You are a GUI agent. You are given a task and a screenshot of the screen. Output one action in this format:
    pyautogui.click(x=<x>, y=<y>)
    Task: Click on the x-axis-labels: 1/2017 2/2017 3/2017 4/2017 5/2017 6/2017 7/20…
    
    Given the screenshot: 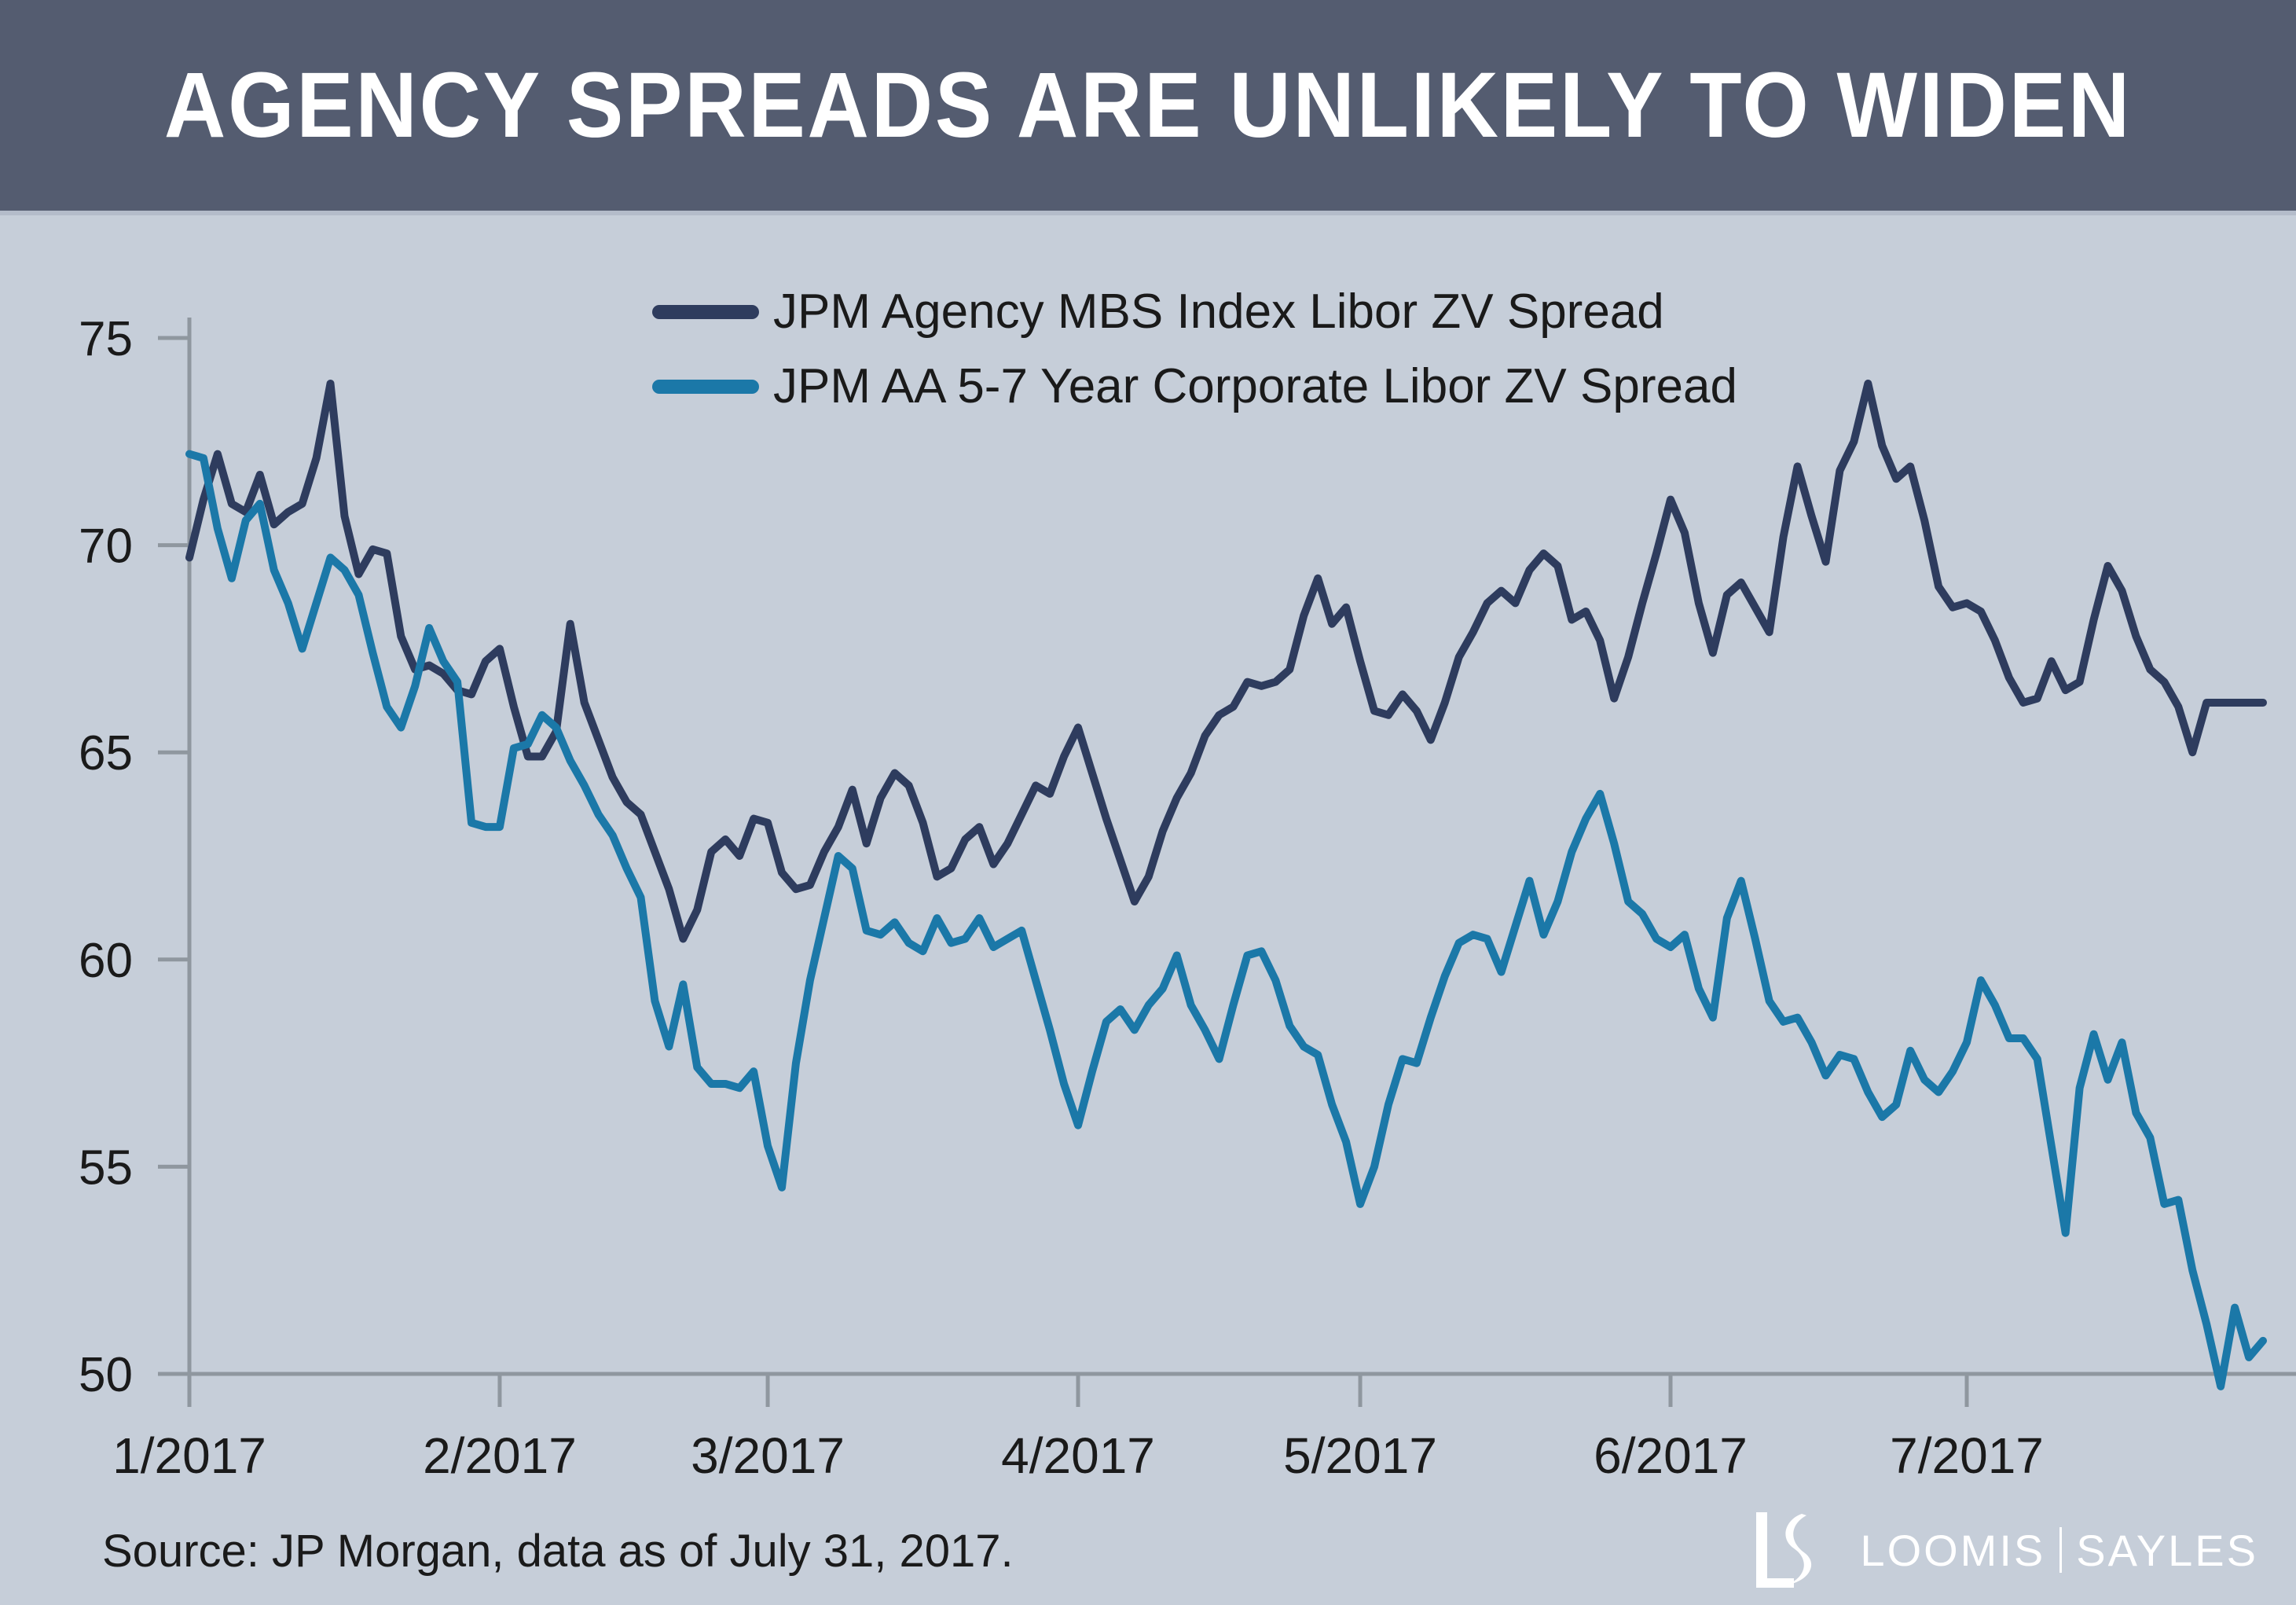 What is the action you would take?
    pyautogui.click(x=1078, y=1455)
    